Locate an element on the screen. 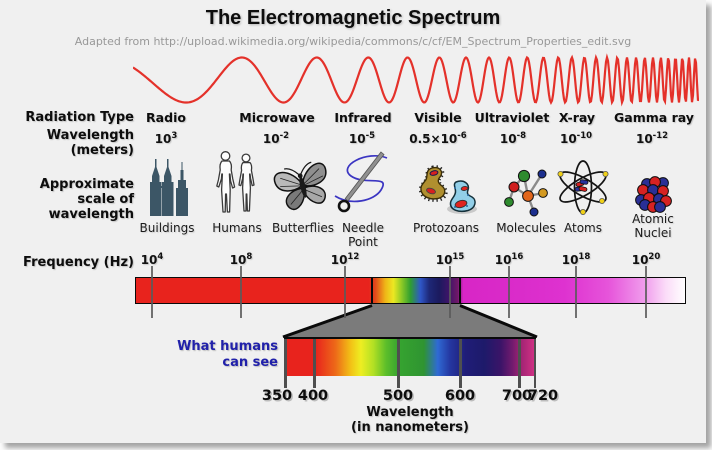 The height and width of the screenshot is (450, 712). wavelength-value-radio: 103 is located at coordinates (166, 138).